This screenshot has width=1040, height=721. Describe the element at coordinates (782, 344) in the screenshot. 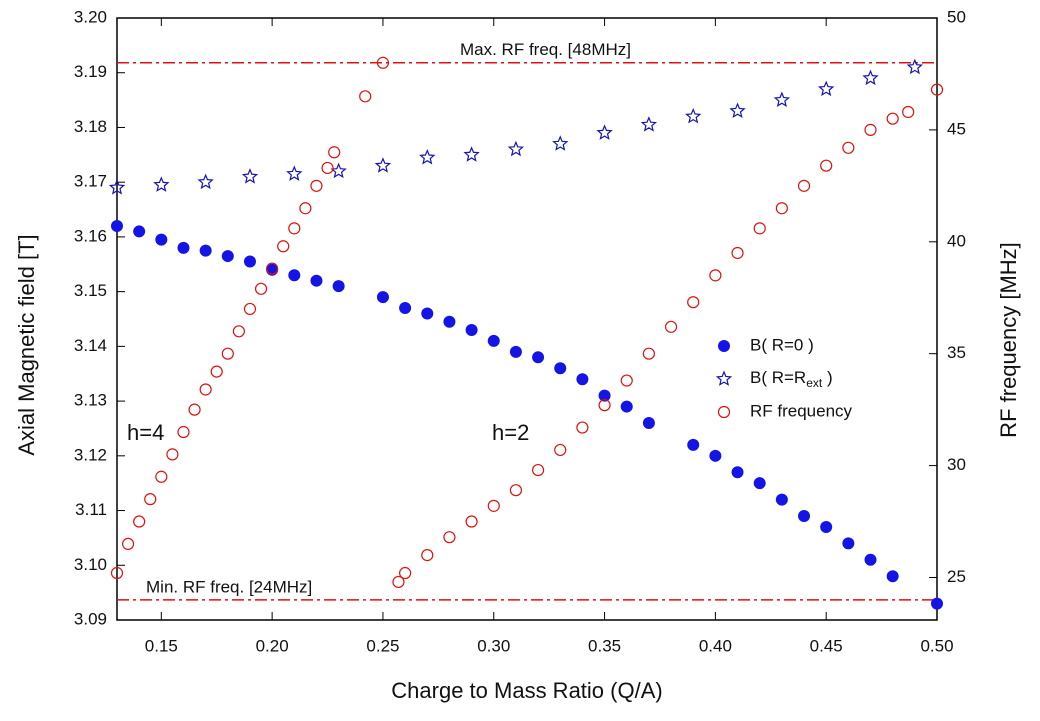

I see `legend-label: B( R=0 )` at that location.